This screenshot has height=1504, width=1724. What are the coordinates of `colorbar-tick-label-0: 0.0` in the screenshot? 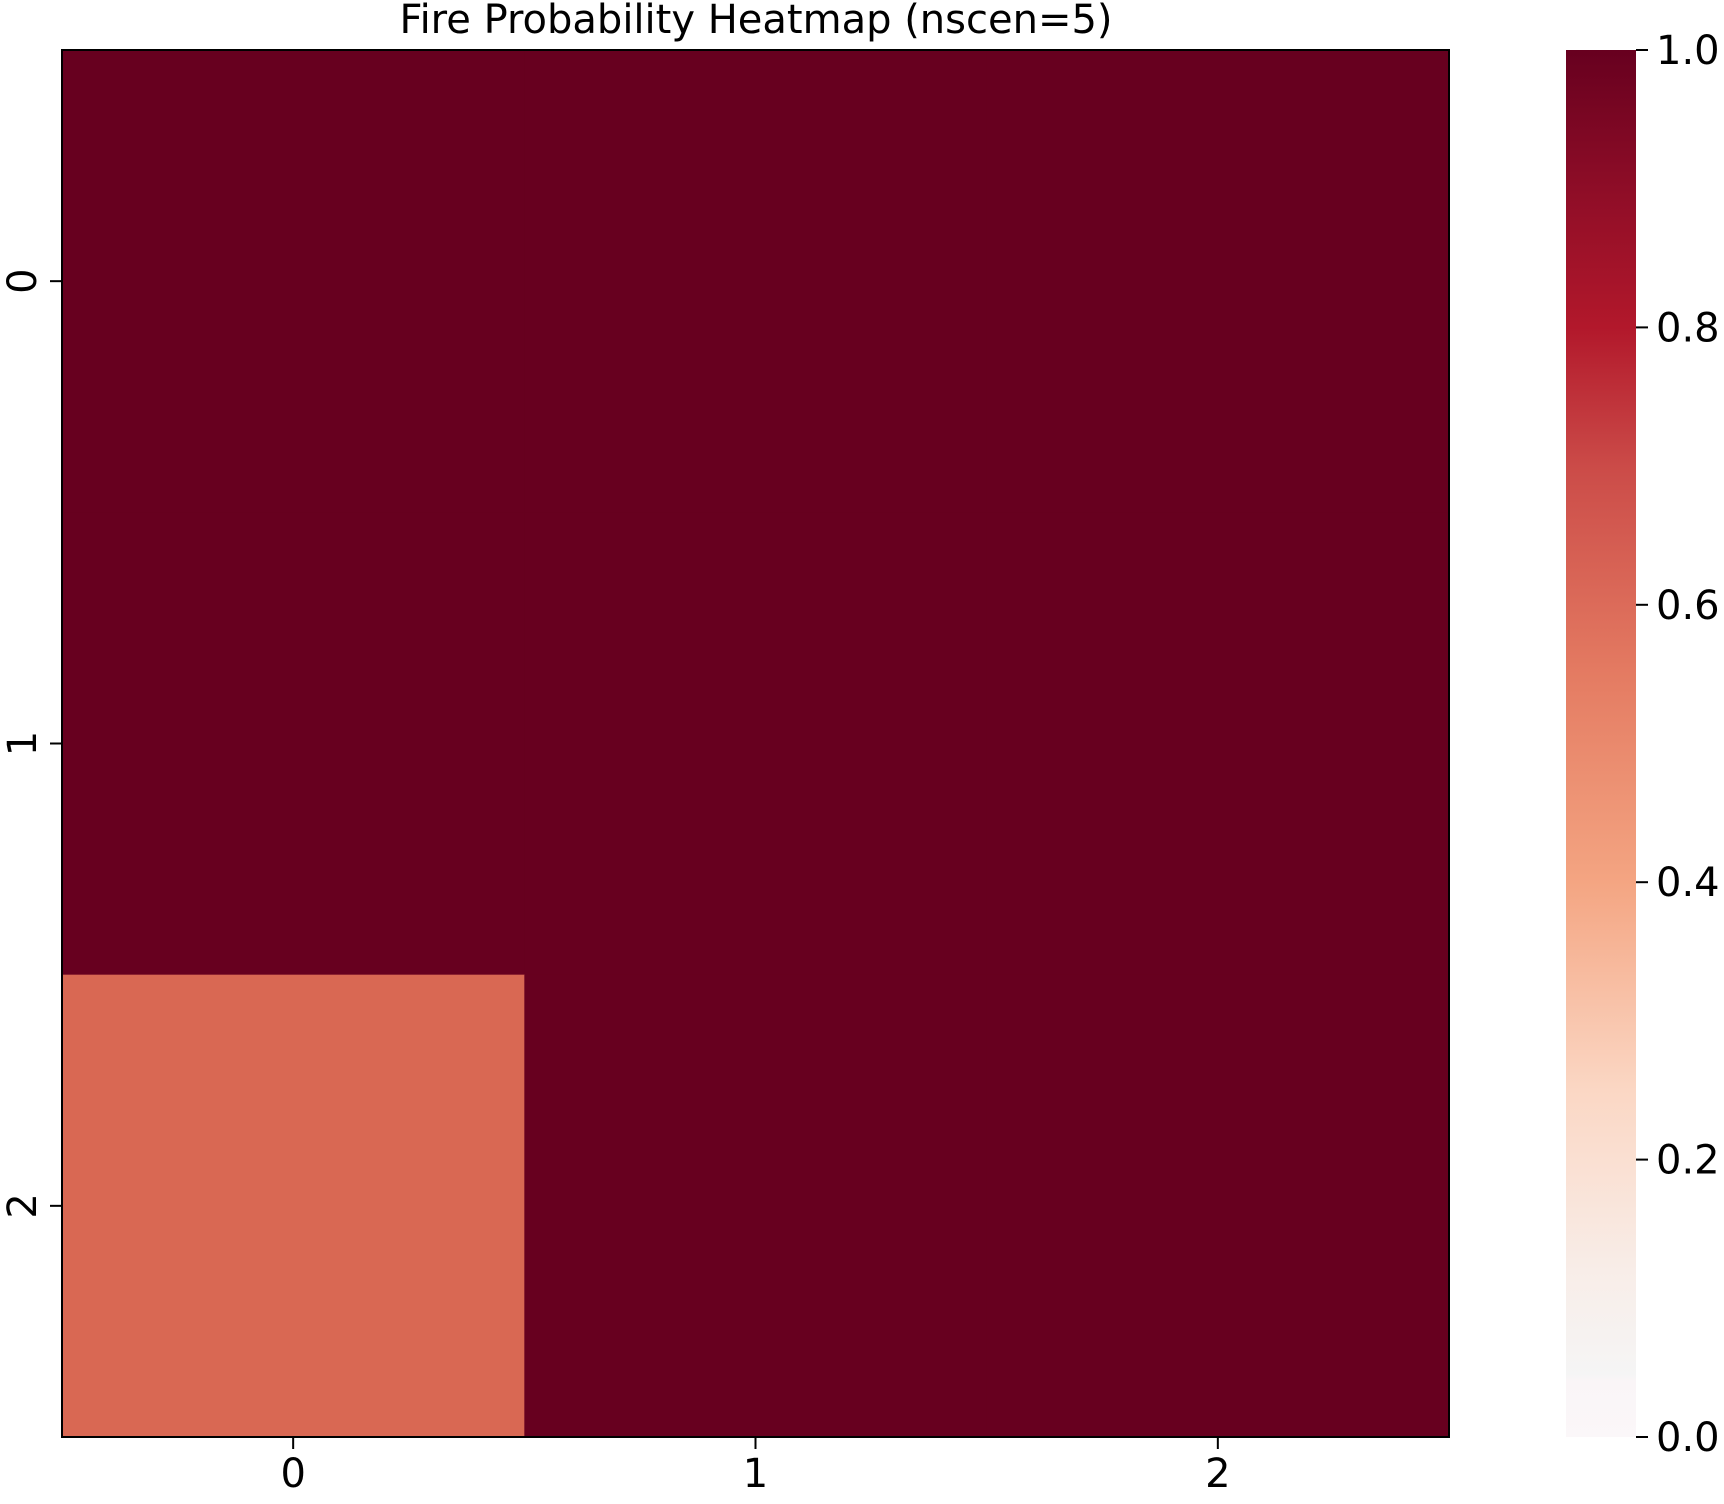 It's located at (1688, 1438).